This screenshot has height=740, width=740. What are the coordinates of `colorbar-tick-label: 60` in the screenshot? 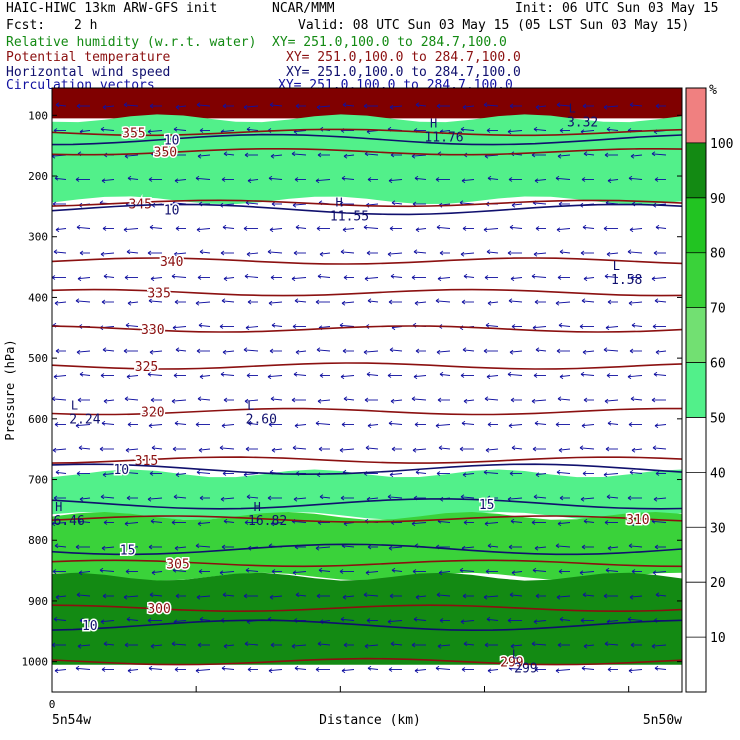 It's located at (718, 364).